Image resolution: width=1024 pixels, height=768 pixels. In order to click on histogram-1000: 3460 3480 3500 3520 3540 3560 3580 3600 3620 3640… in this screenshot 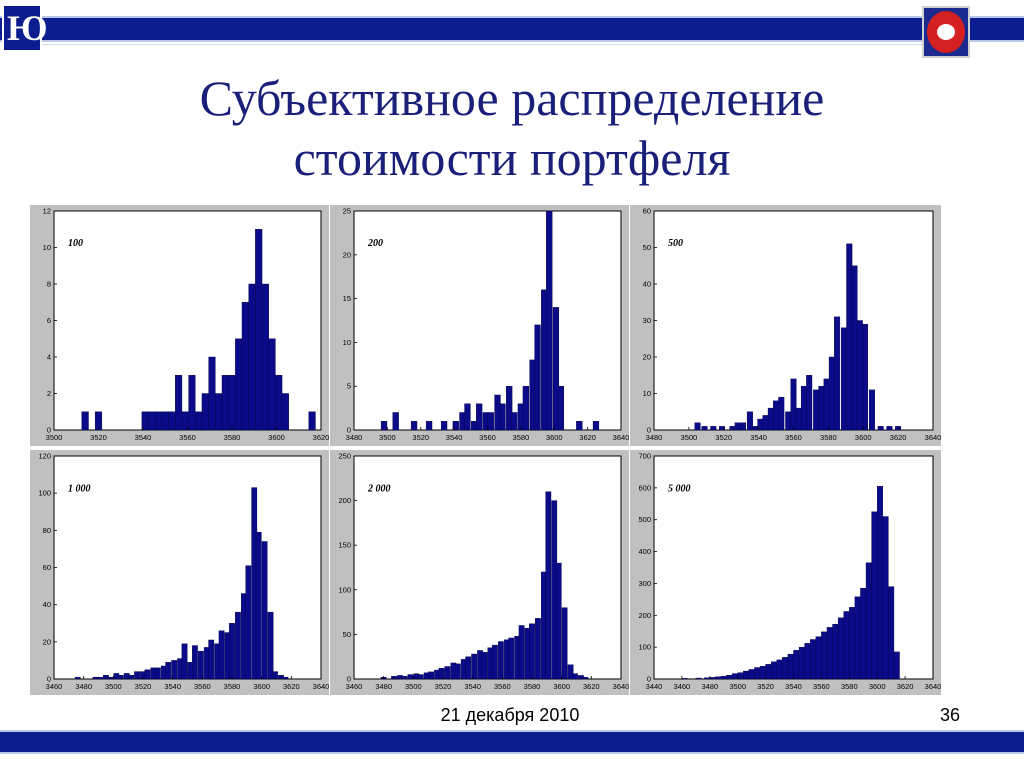, I will do `click(179, 572)`.